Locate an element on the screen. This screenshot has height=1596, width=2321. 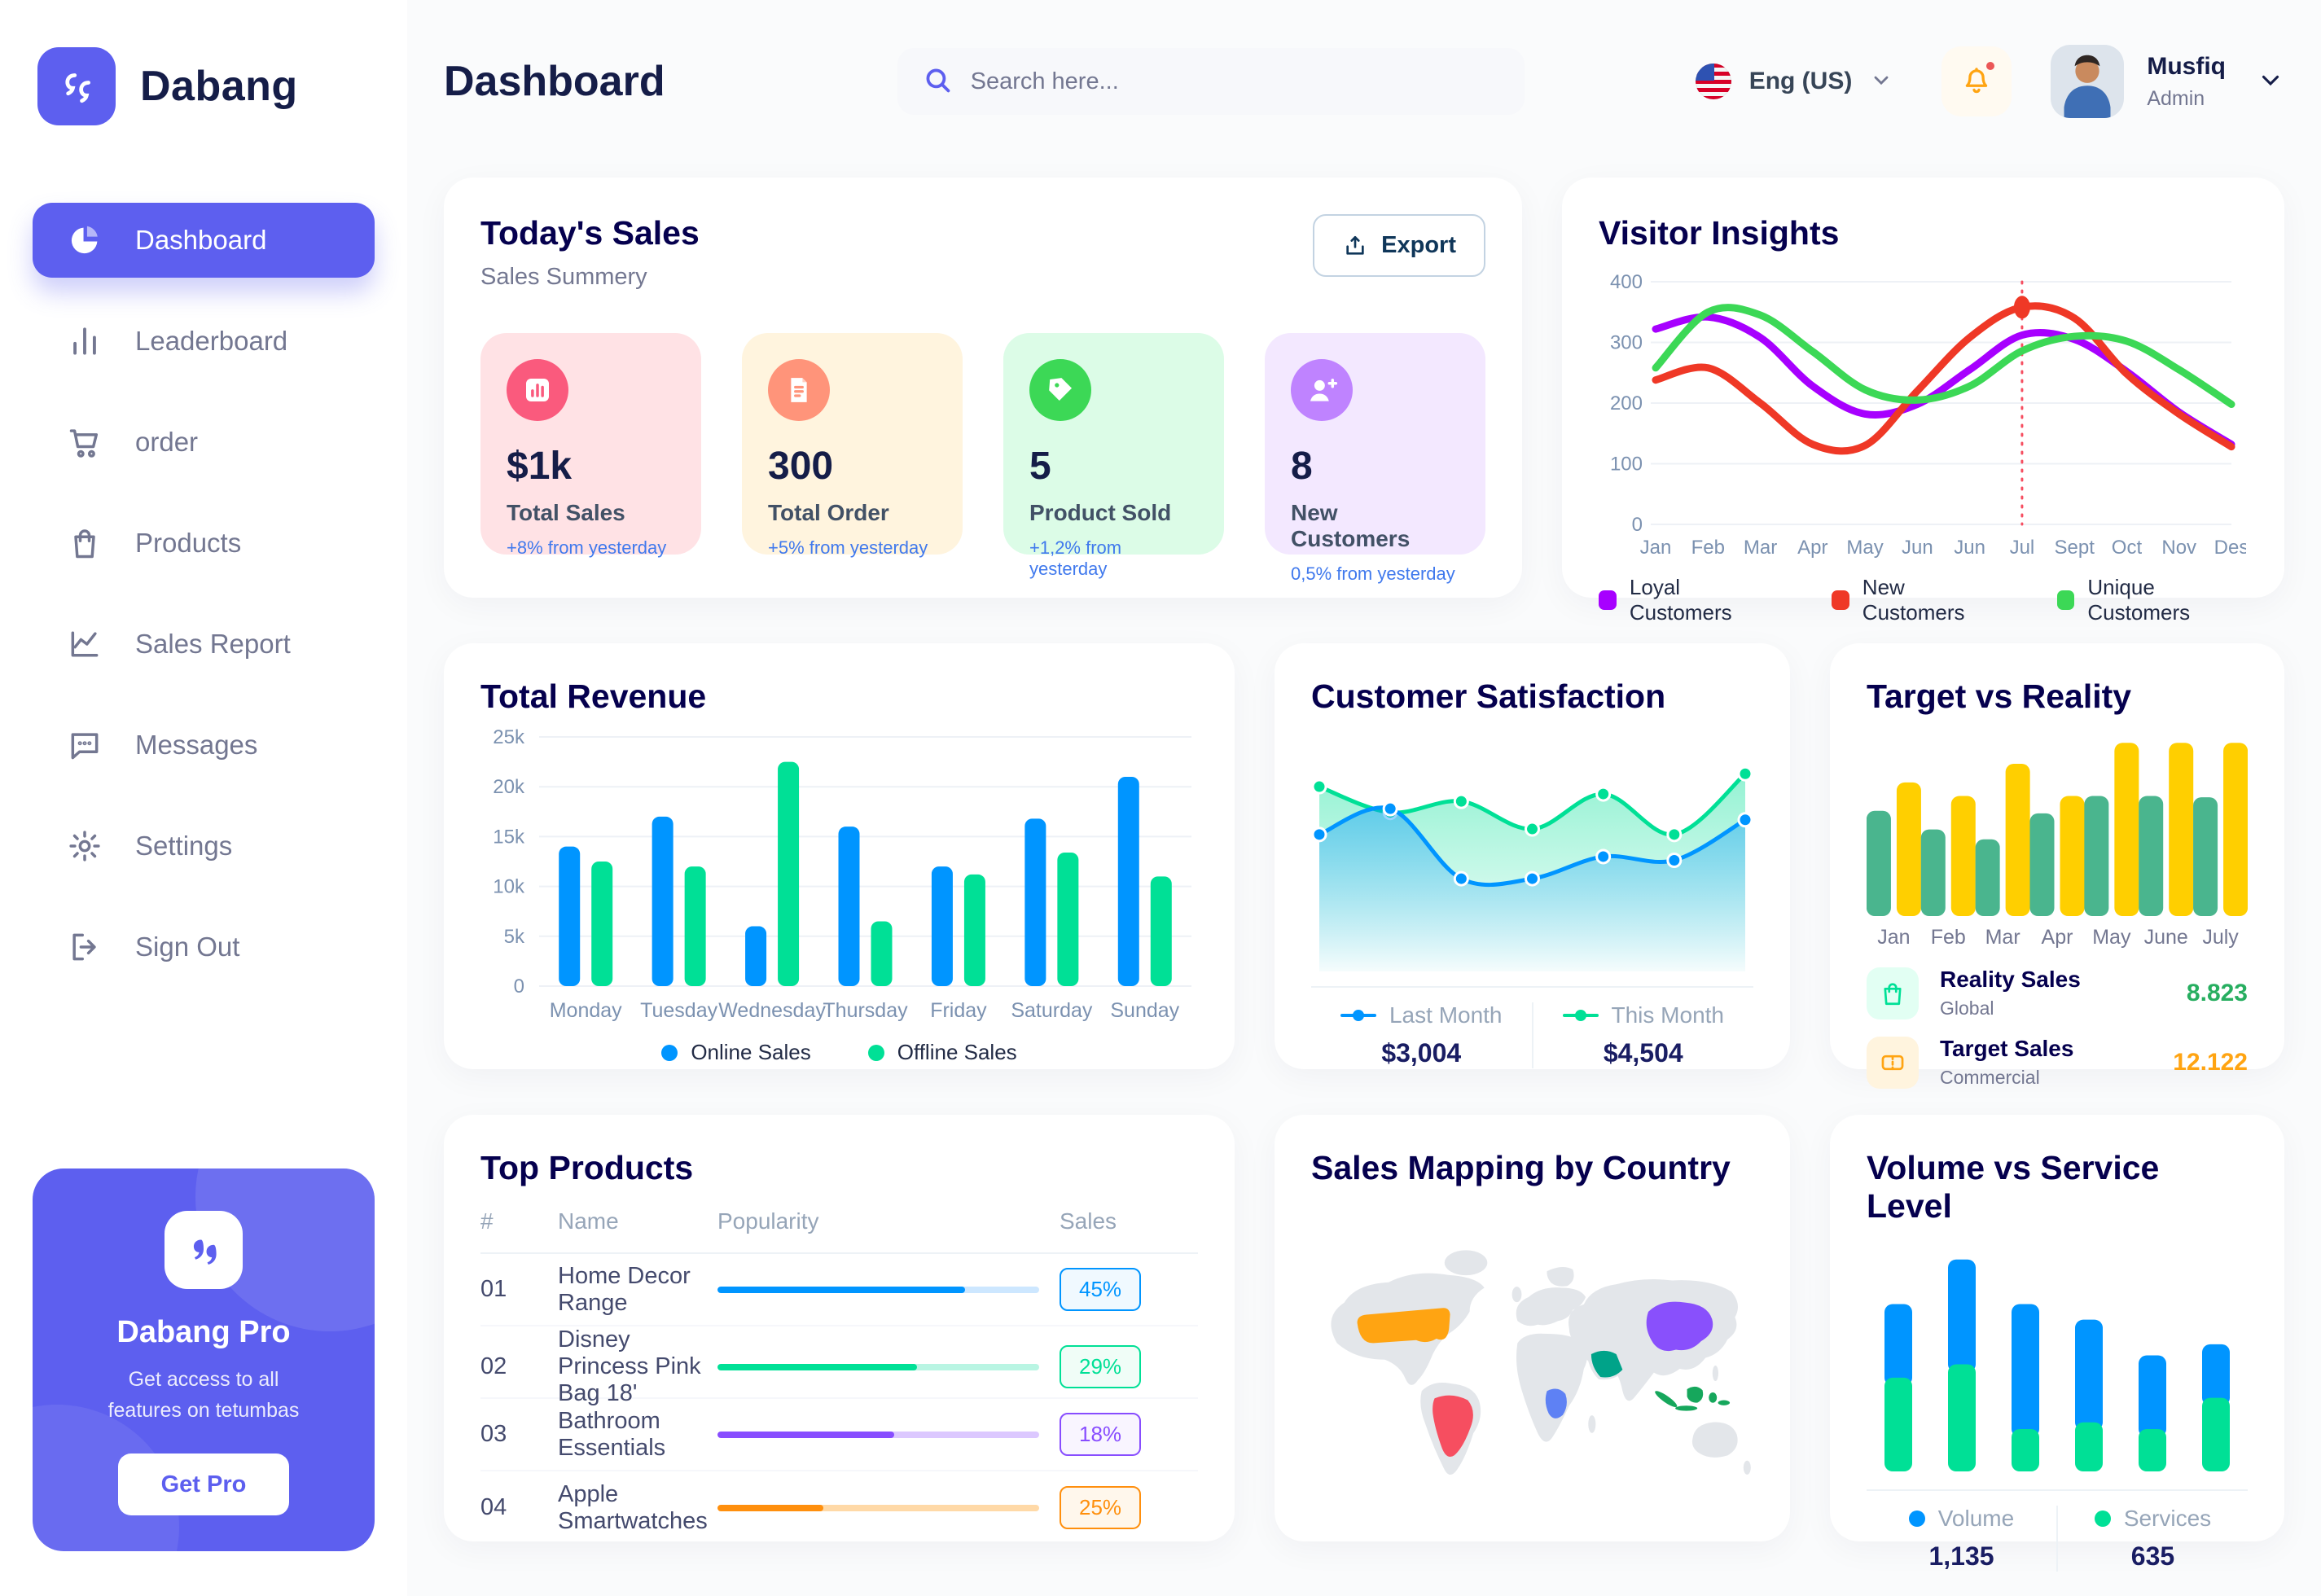
tag-icon is located at coordinates (1060, 390).